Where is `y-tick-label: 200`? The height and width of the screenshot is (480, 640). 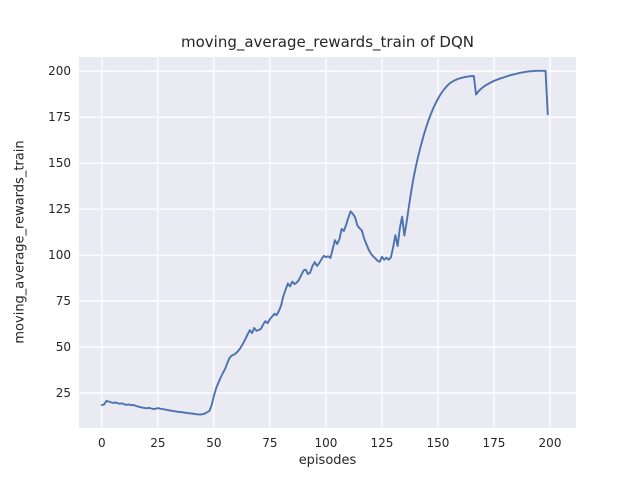 y-tick-label: 200 is located at coordinates (59, 71).